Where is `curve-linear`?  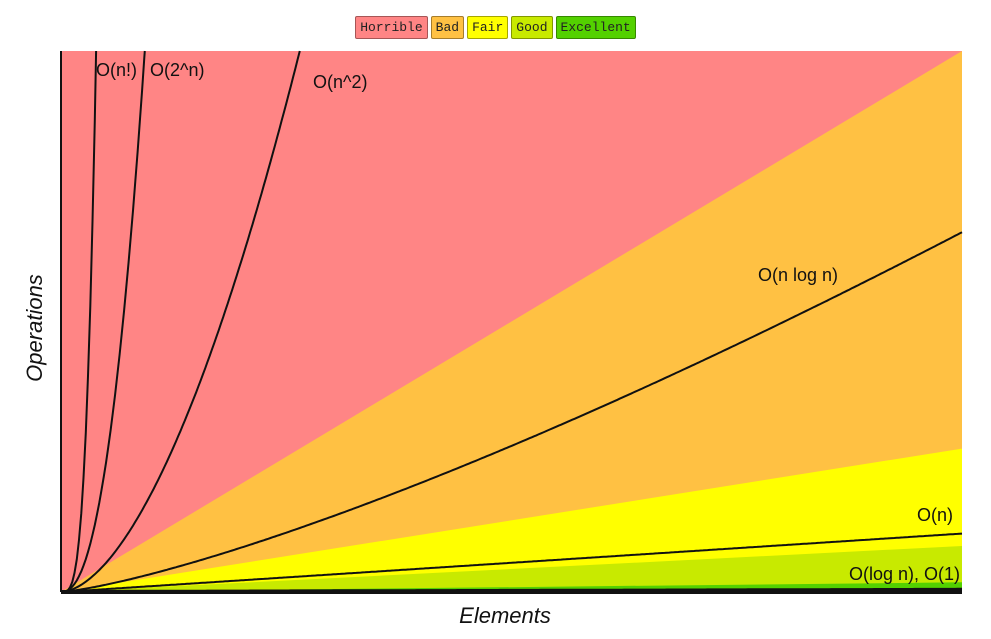 curve-linear is located at coordinates (511, 562).